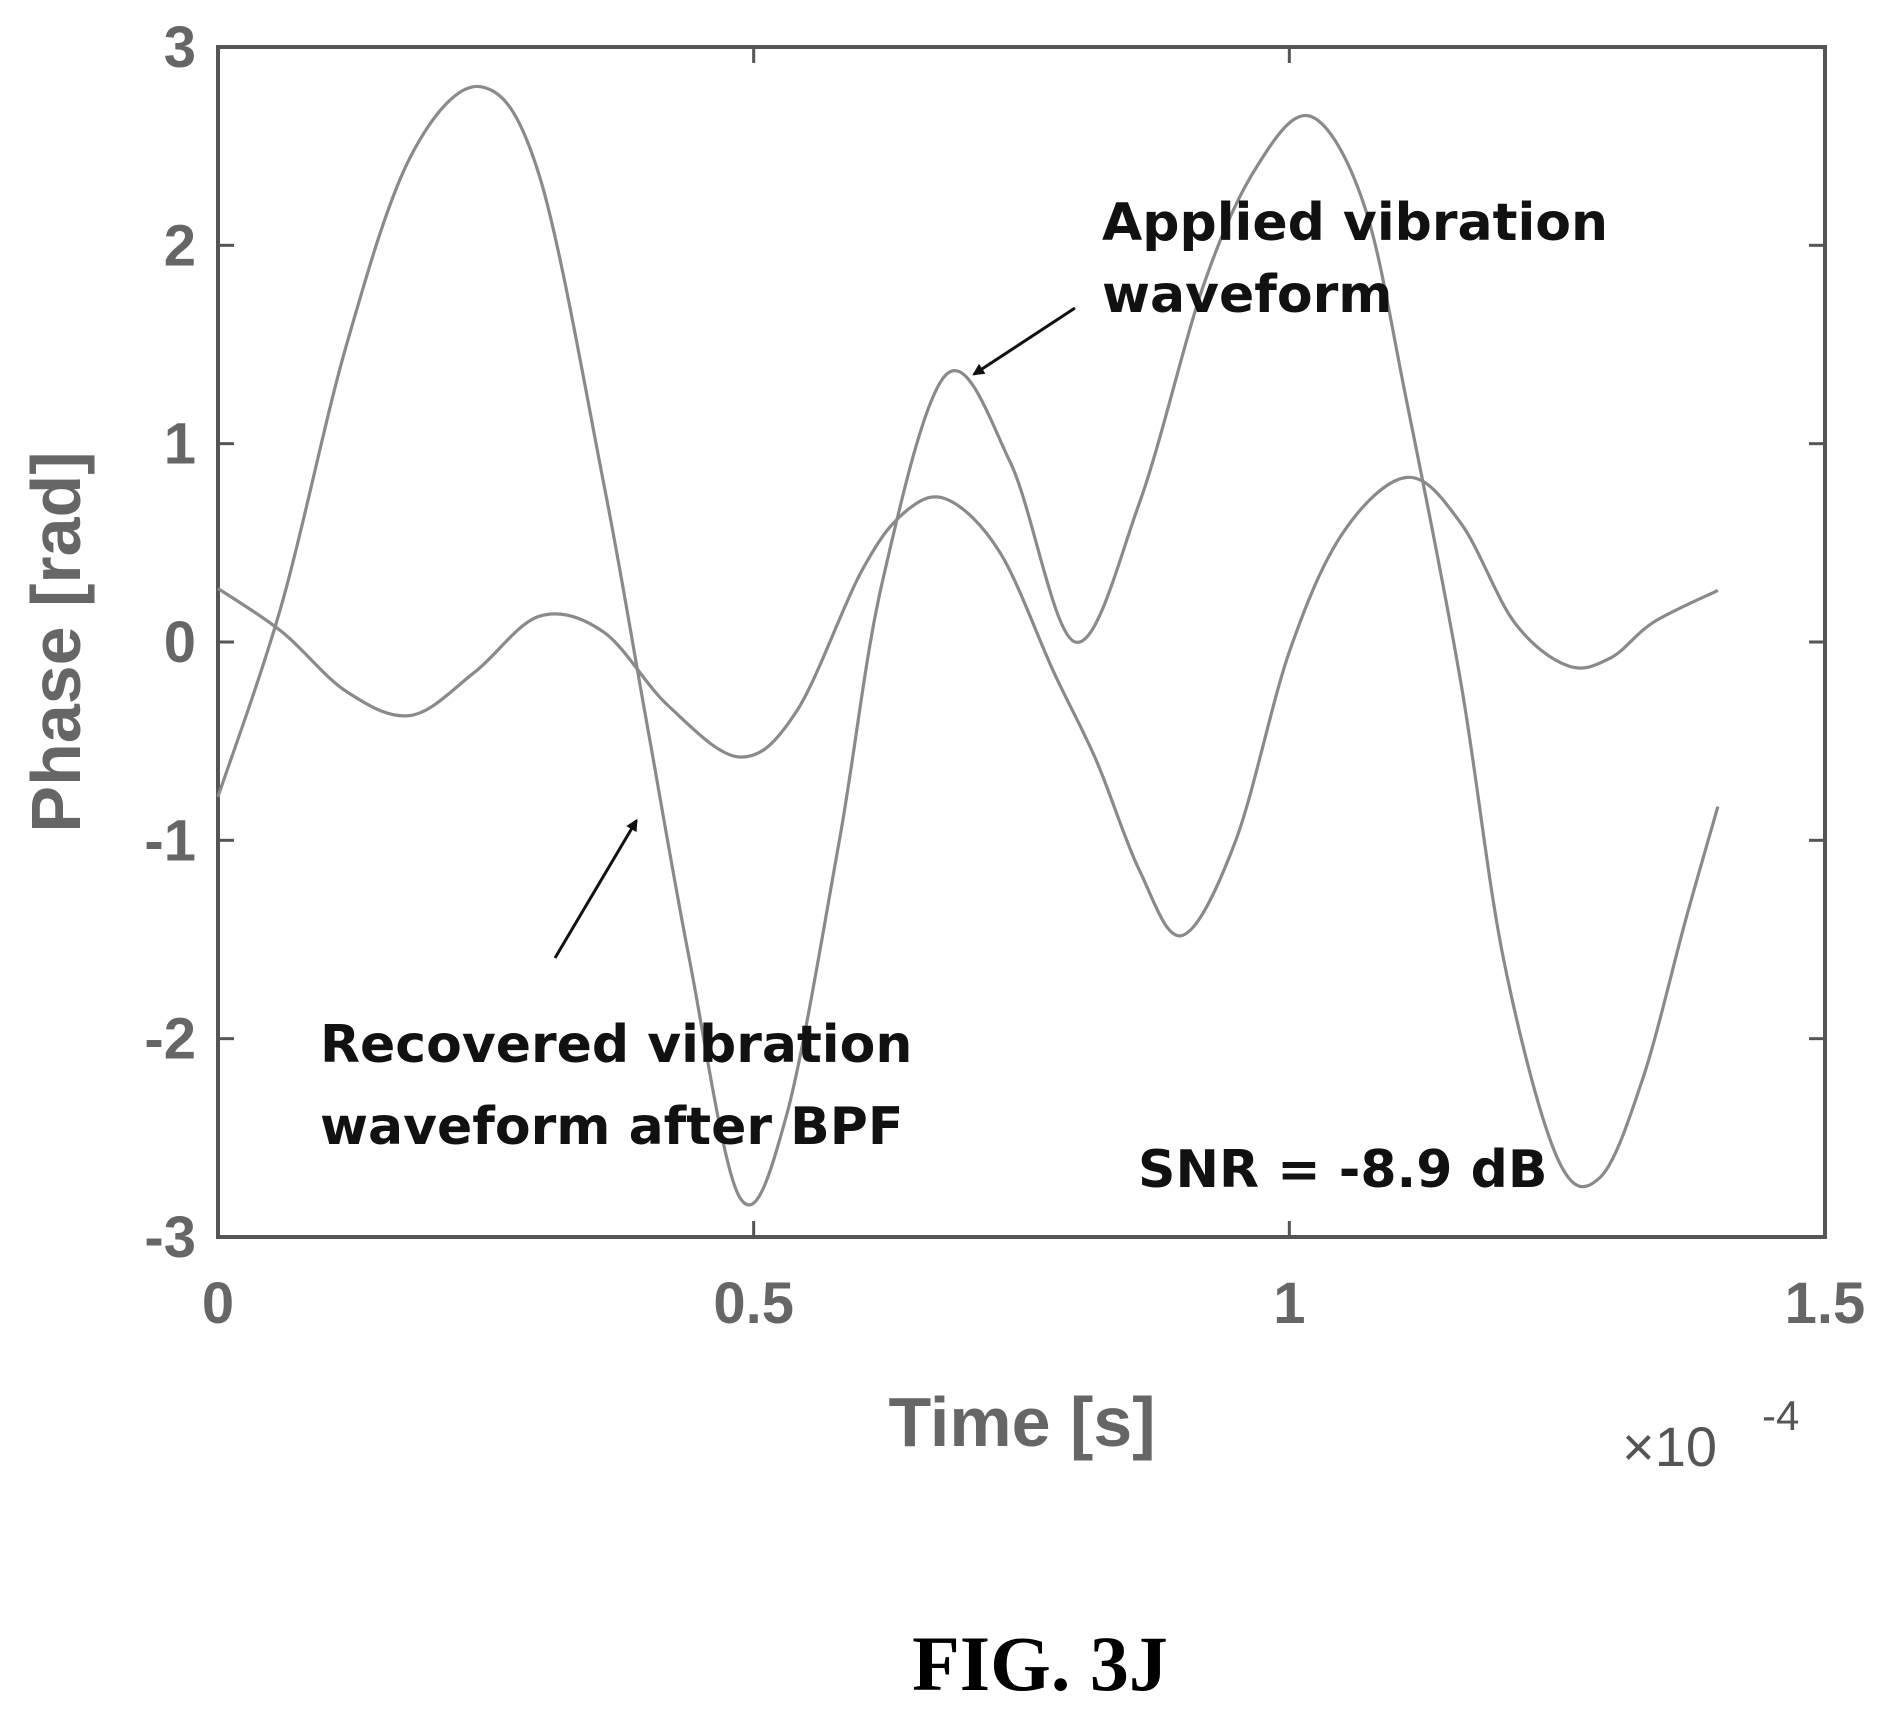  What do you see at coordinates (180, 47) in the screenshot?
I see `y-tick-label: 3` at bounding box center [180, 47].